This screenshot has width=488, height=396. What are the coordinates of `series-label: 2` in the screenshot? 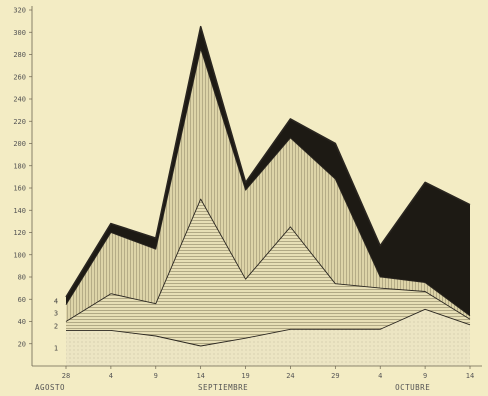 It's located at (56, 326).